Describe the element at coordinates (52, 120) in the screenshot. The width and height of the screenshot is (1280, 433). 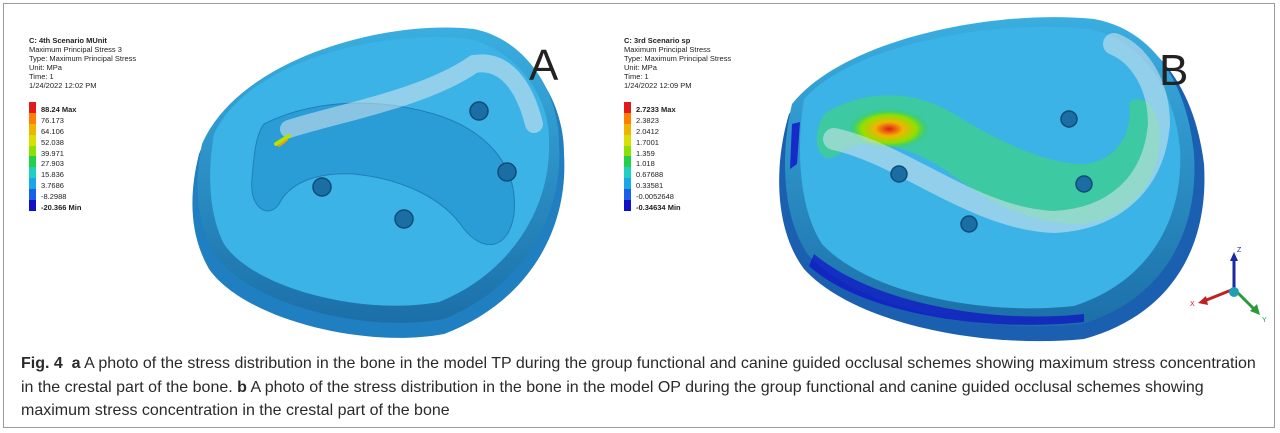
I see `scale-label: 76.173` at that location.